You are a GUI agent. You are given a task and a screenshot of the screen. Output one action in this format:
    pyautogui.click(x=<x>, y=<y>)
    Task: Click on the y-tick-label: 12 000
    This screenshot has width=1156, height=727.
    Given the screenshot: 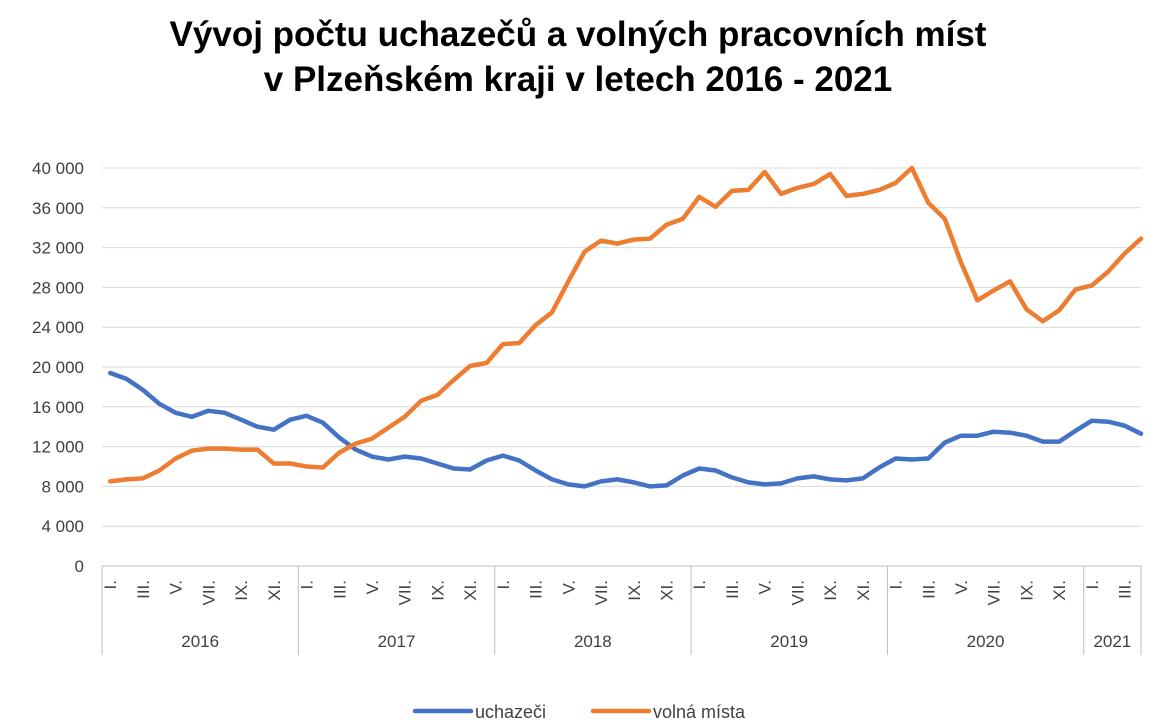 What is the action you would take?
    pyautogui.click(x=58, y=447)
    